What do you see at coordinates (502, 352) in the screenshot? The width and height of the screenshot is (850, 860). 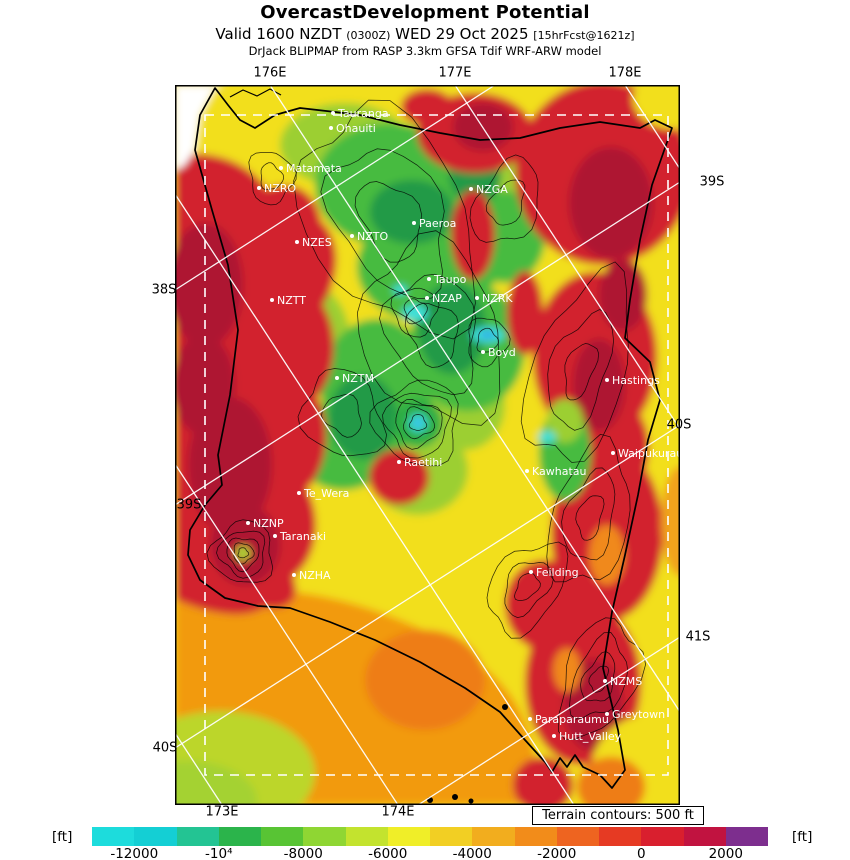 I see `station-label: Boyd` at bounding box center [502, 352].